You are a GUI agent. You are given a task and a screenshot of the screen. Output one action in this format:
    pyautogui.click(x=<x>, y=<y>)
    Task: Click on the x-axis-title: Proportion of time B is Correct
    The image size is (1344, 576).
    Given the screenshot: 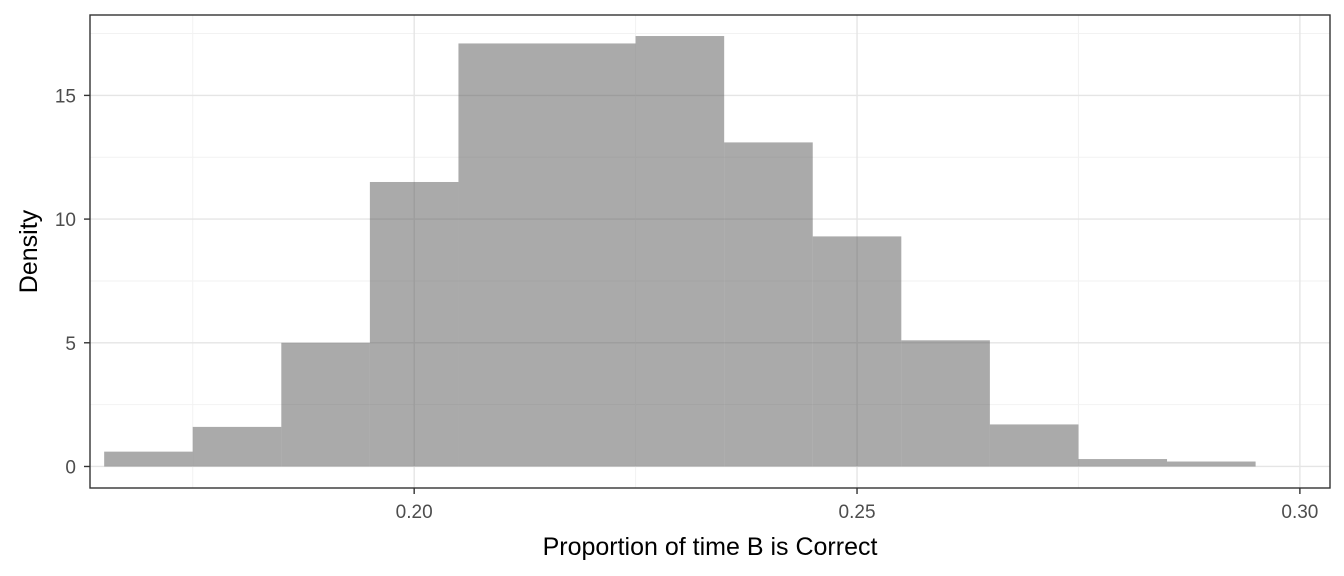 What is the action you would take?
    pyautogui.click(x=710, y=547)
    